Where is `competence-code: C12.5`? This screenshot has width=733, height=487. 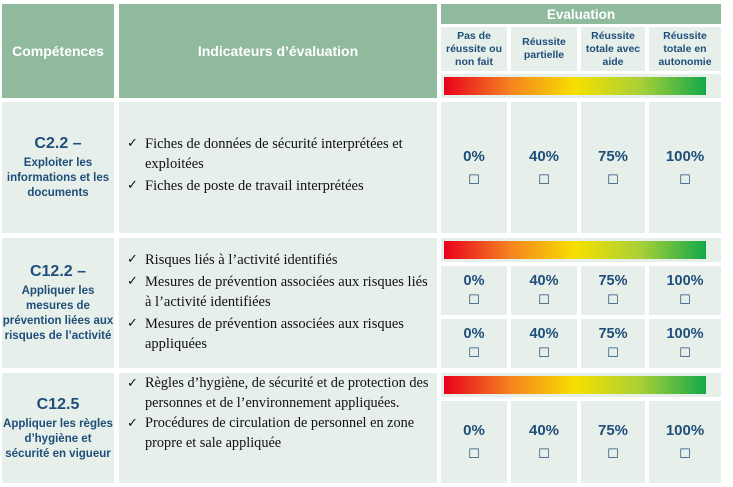
competence-code: C12.5 is located at coordinates (58, 404).